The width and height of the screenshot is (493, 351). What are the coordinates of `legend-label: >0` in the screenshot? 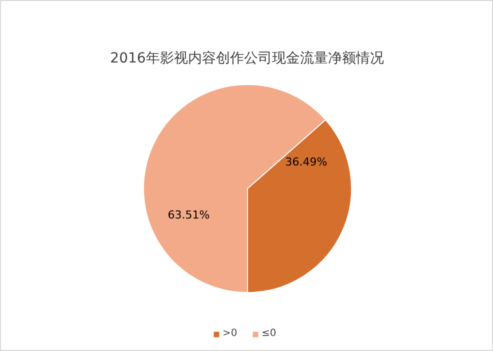 It's located at (230, 333).